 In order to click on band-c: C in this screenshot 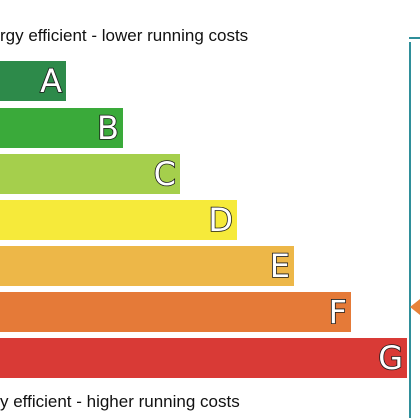, I will do `click(90, 174)`.